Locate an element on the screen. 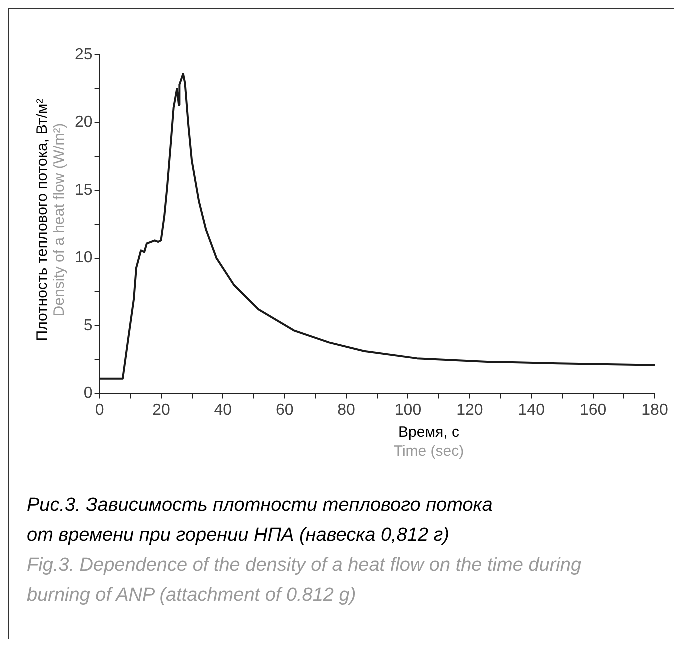 This screenshot has width=681, height=651. y-tick-label: 25 is located at coordinates (84, 55).